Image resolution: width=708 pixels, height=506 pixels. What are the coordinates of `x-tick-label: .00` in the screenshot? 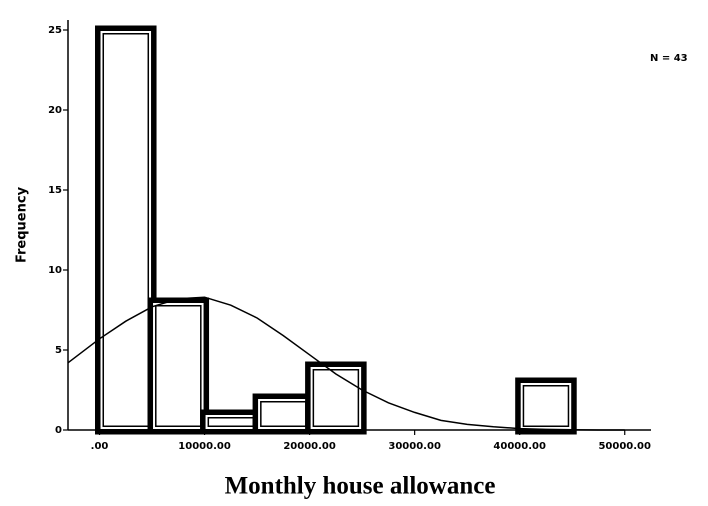 It's located at (100, 446).